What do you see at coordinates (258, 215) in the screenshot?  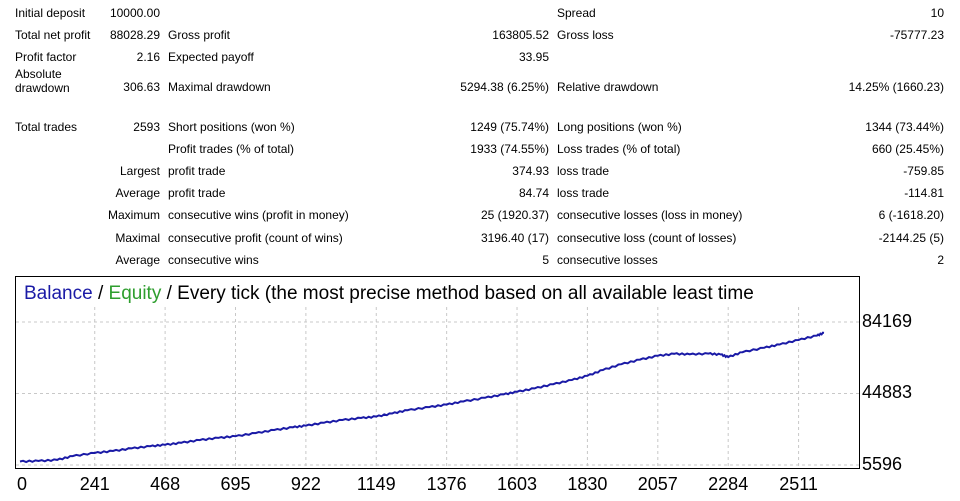 I see `report-cell-r8-c2: consecutive wins (profit in money)` at bounding box center [258, 215].